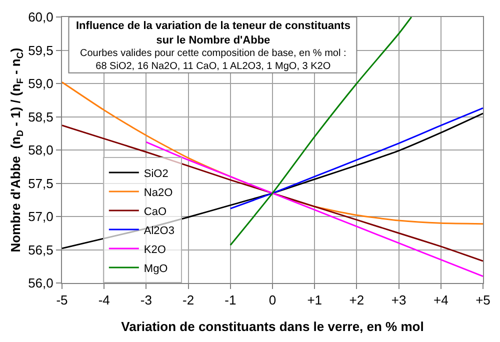 The height and width of the screenshot is (342, 500). What do you see at coordinates (41, 283) in the screenshot?
I see `y-tick-label: 56,0` at bounding box center [41, 283].